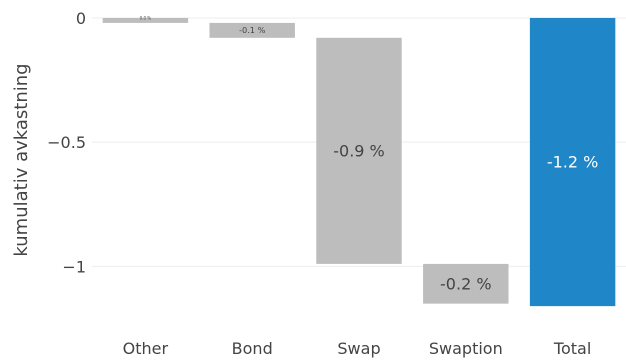 The image size is (626, 360). Describe the element at coordinates (572, 348) in the screenshot. I see `x-tick-label: Total` at that location.